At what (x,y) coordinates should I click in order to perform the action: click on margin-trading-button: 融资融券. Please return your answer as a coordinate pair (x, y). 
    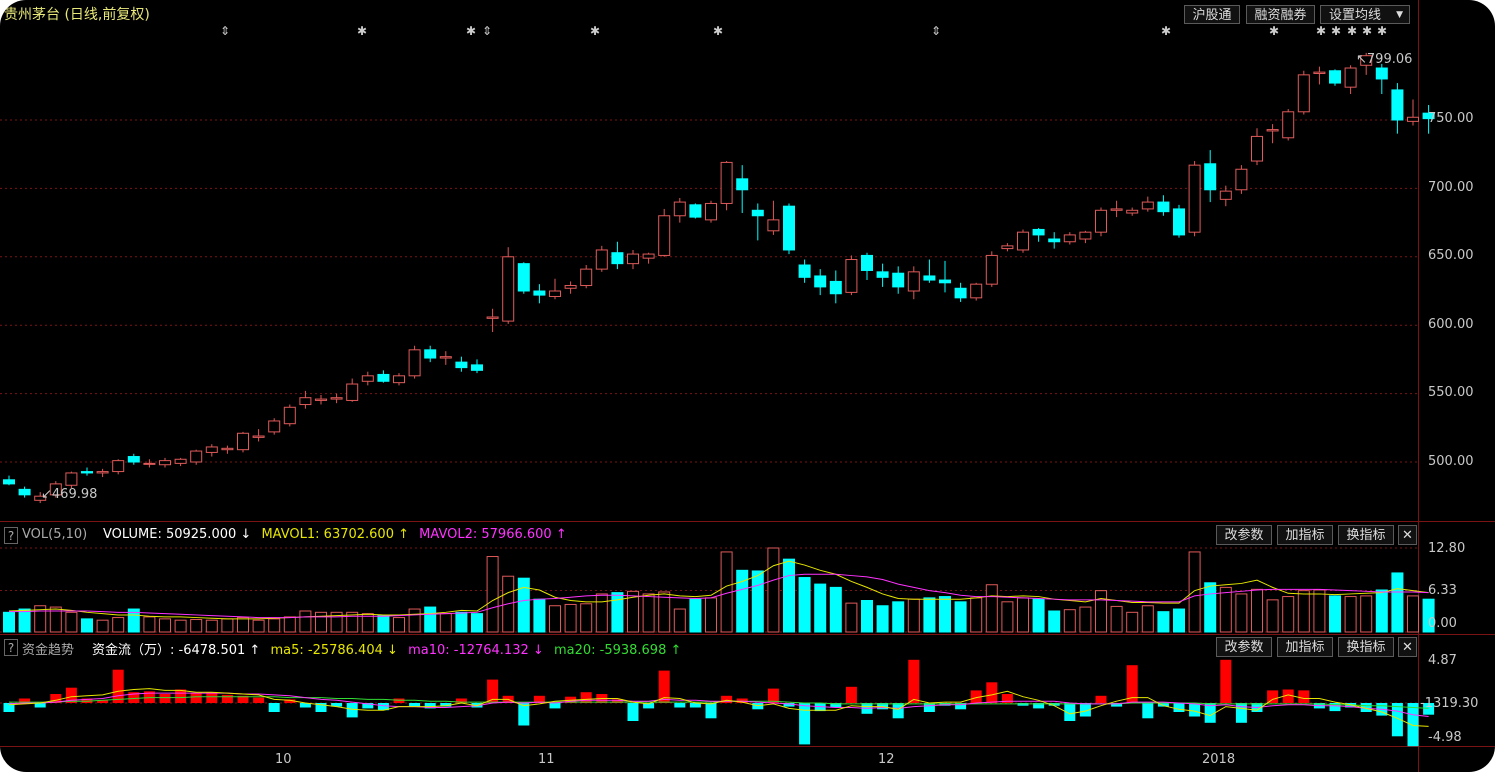
    Looking at the image, I should click on (1280, 14).